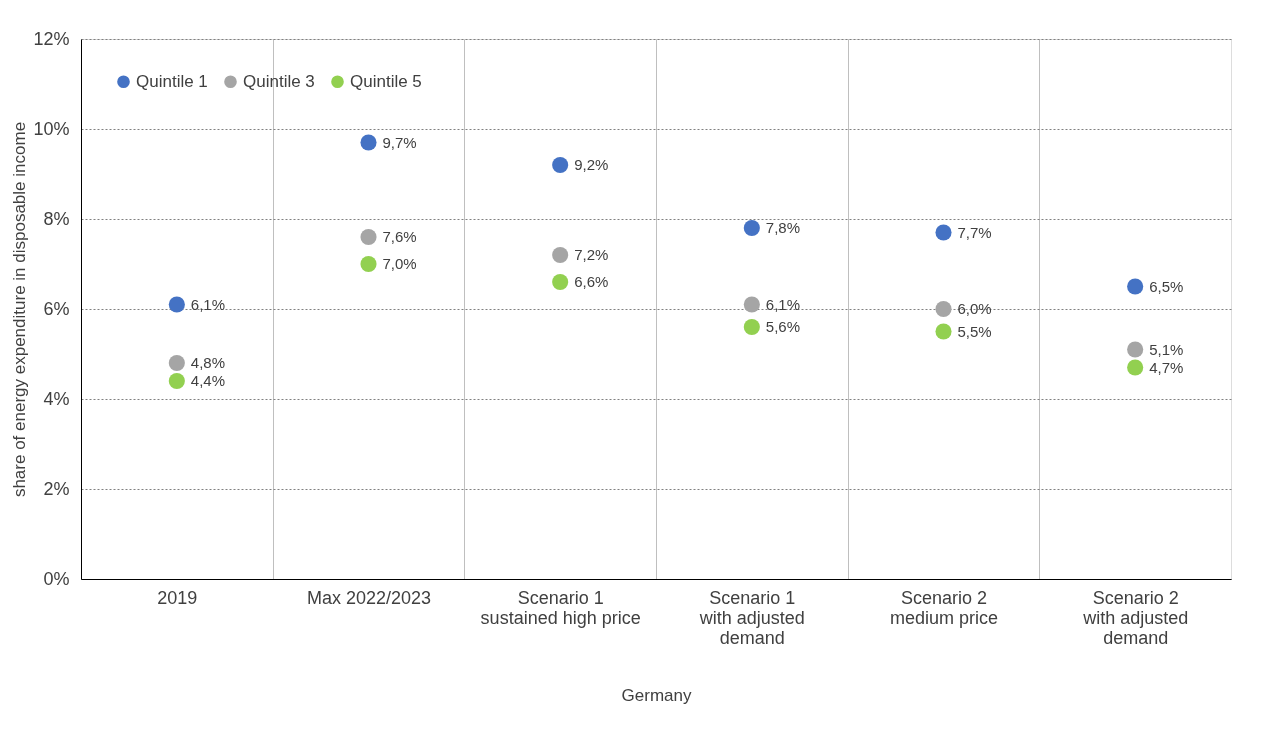  I want to click on data-label: 6,0%, so click(974, 308).